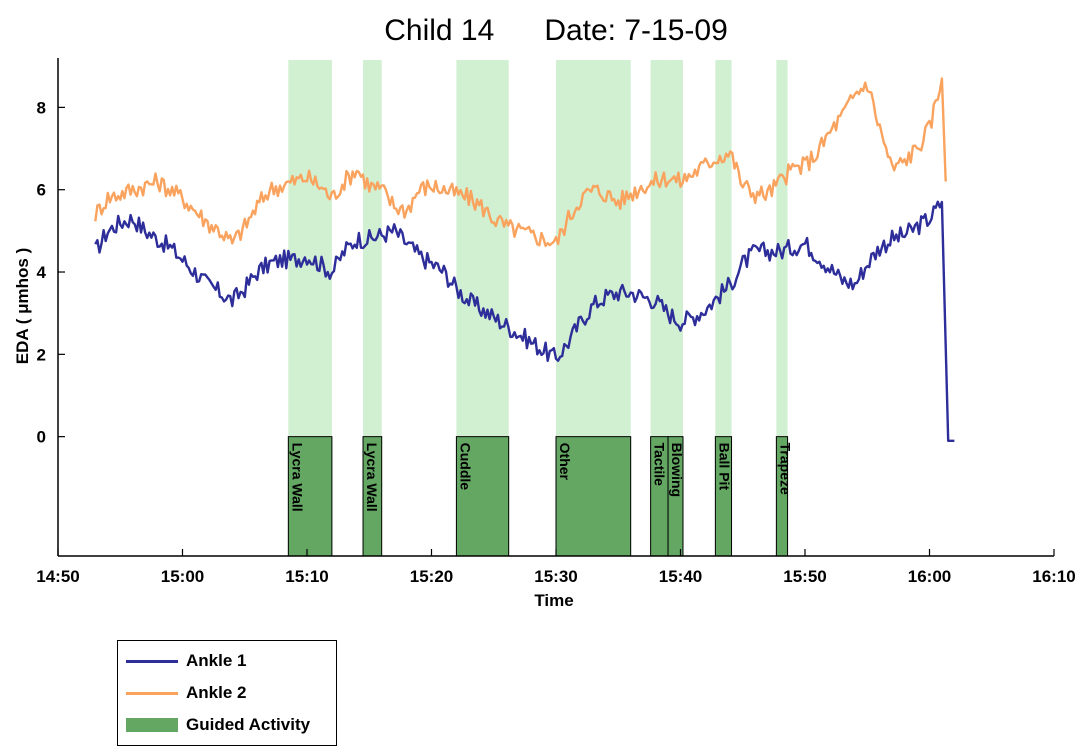 Image resolution: width=1082 pixels, height=748 pixels. I want to click on legend-label-ankle-1: Ankle 1, so click(216, 660).